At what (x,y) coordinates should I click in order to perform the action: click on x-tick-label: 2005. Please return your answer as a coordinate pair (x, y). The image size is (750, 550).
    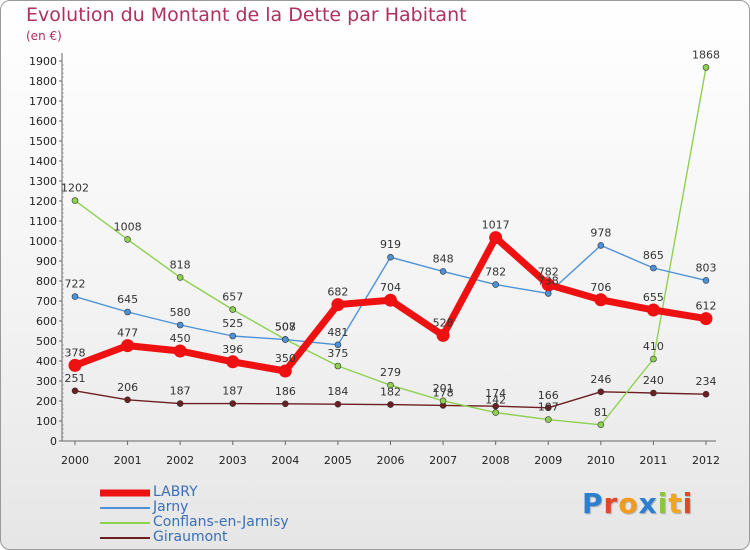
    Looking at the image, I should click on (338, 460).